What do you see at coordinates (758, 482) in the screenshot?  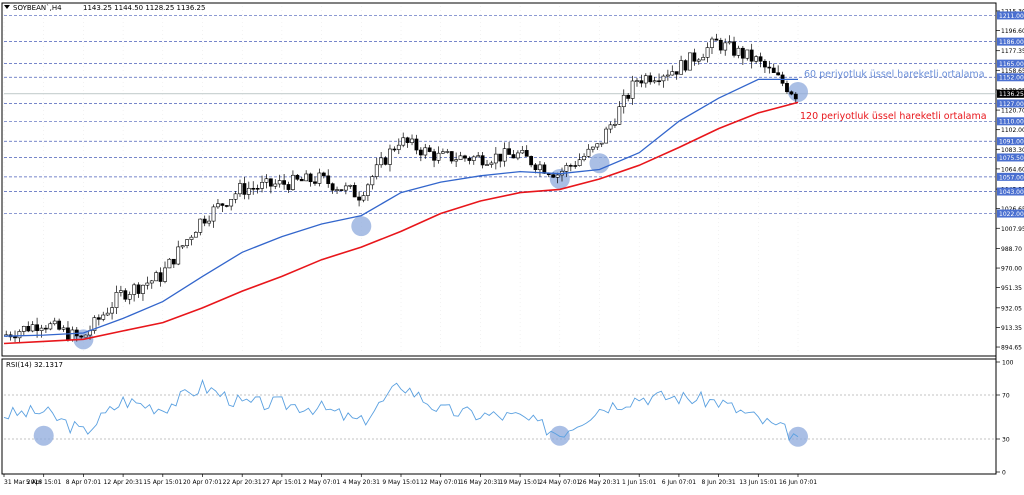 I see `x-tick-label: 13 Jun 15:01` at bounding box center [758, 482].